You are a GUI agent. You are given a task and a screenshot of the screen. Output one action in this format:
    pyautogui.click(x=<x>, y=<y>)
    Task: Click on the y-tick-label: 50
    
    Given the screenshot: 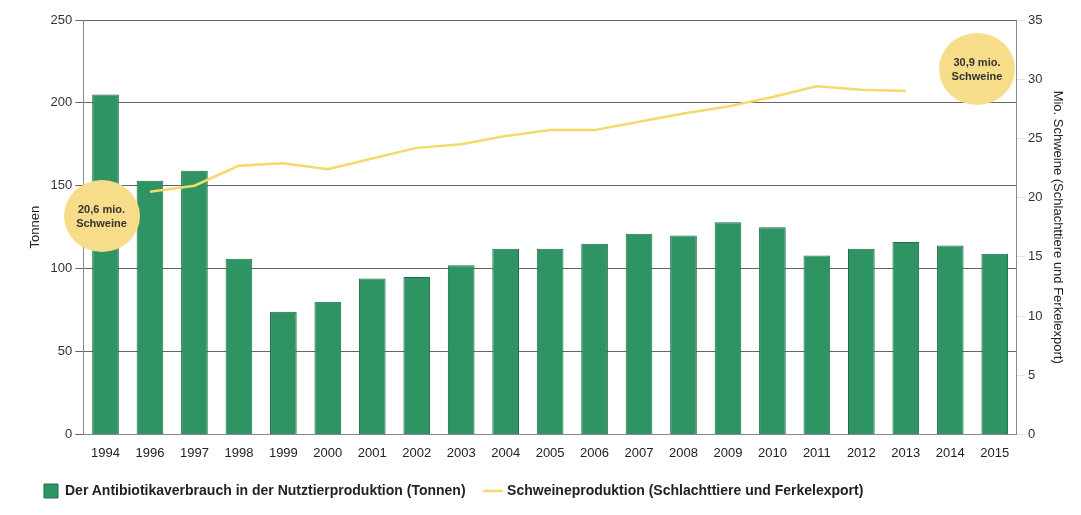 What is the action you would take?
    pyautogui.click(x=65, y=351)
    